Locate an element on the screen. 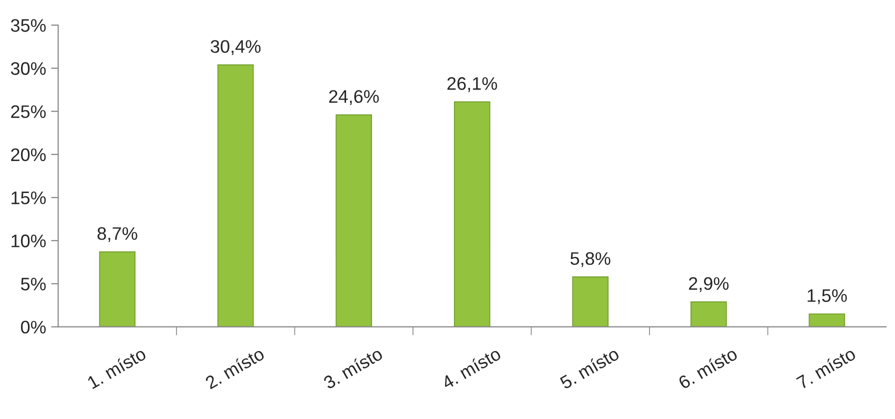 The height and width of the screenshot is (419, 895). data-label: 5,8% is located at coordinates (590, 260).